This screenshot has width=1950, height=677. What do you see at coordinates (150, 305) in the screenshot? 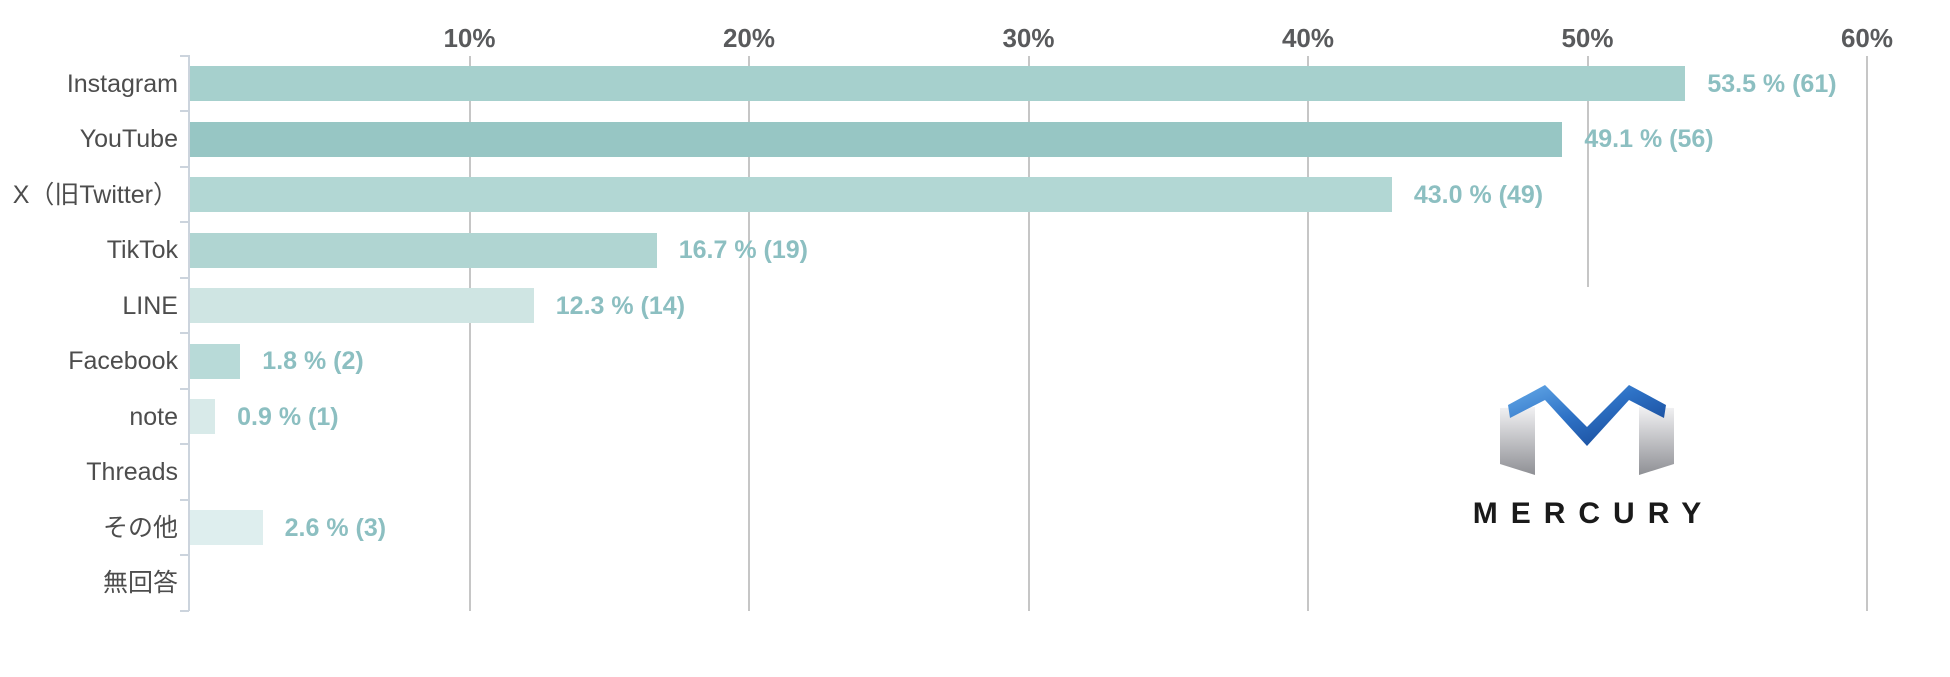
I see `category-label: LINE` at bounding box center [150, 305].